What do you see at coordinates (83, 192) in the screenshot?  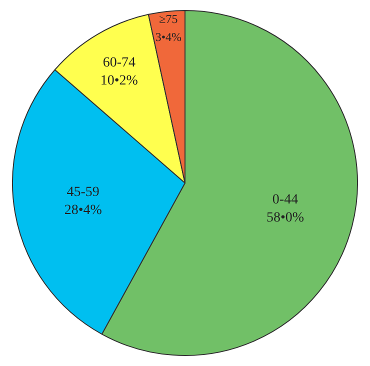 I see `slice-label: 45-59` at bounding box center [83, 192].